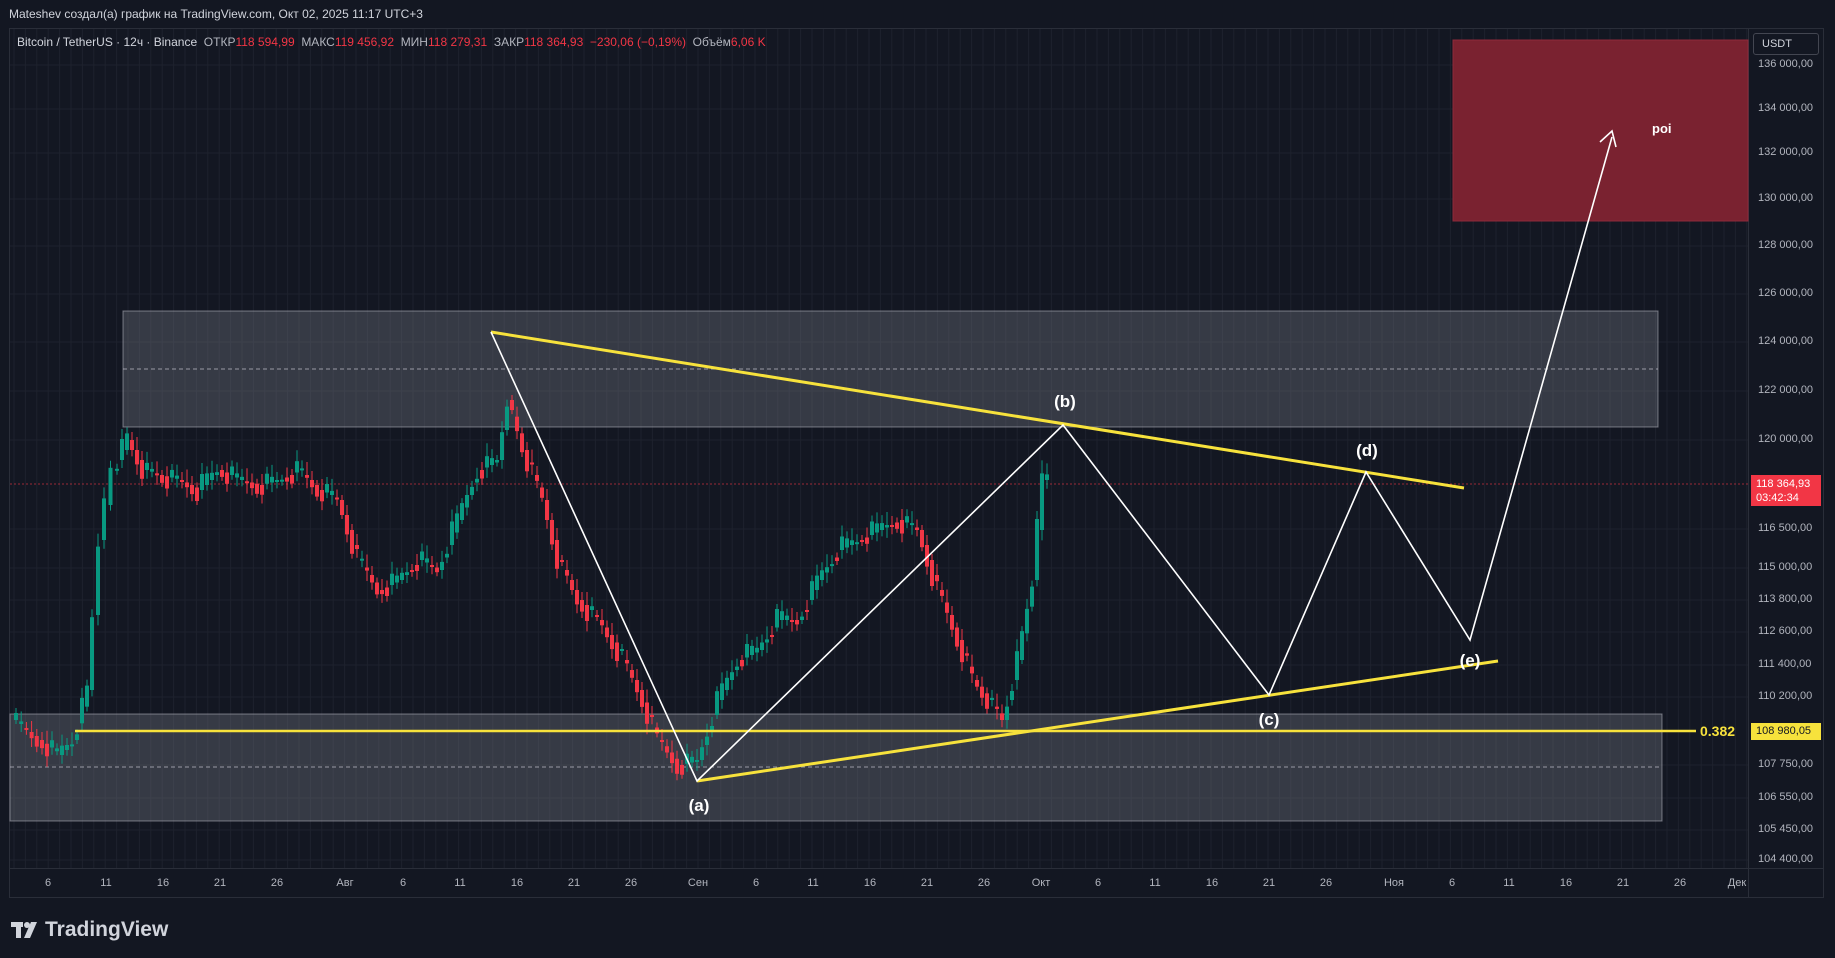 The image size is (1835, 958). What do you see at coordinates (1269, 719) in the screenshot?
I see `wave-label-c: (c)` at bounding box center [1269, 719].